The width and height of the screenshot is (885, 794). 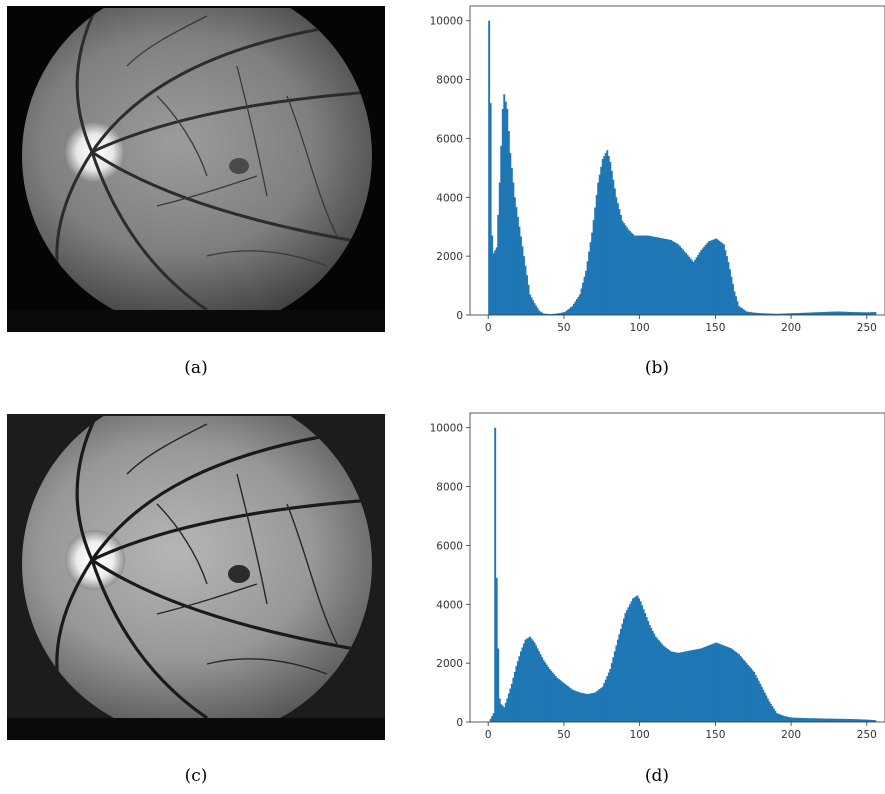 I want to click on y-tick-label: 4000, so click(x=449, y=605).